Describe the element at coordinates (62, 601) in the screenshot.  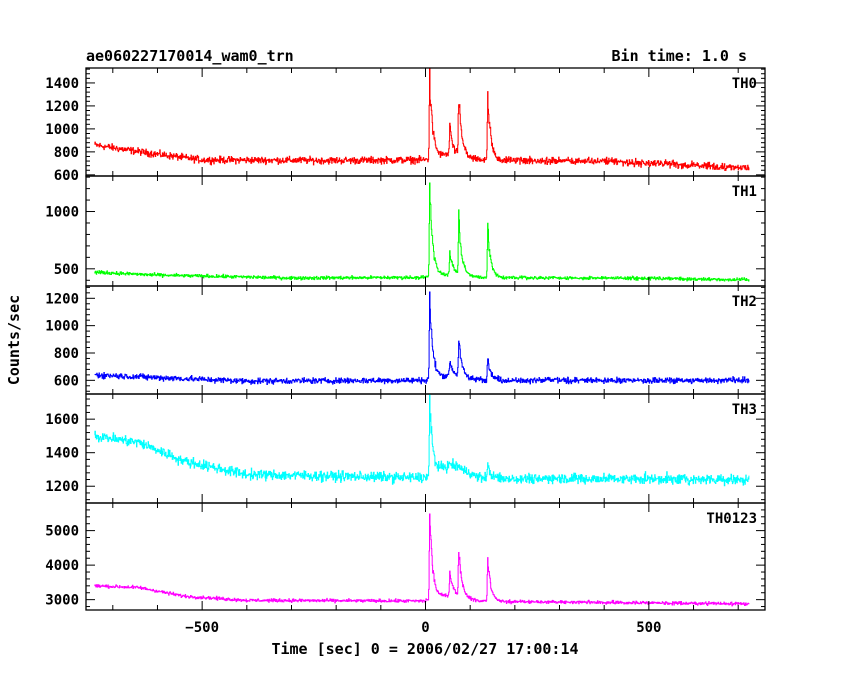
I see `y-tick-label: 3000` at that location.